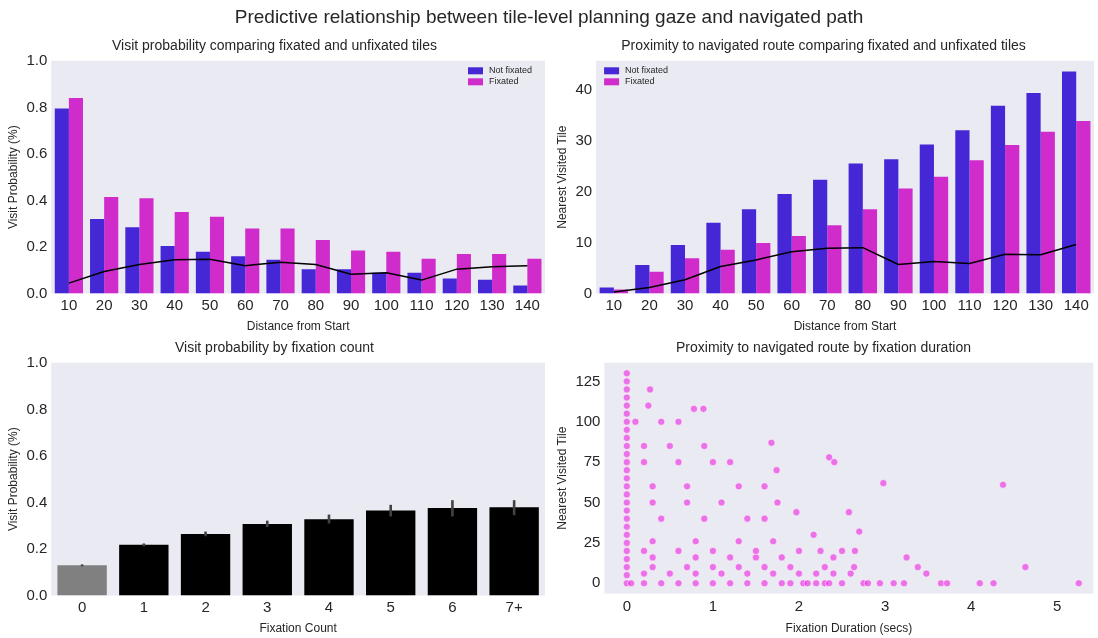 The image size is (1098, 638). Describe the element at coordinates (584, 241) in the screenshot. I see `y-tick-label: 10` at that location.